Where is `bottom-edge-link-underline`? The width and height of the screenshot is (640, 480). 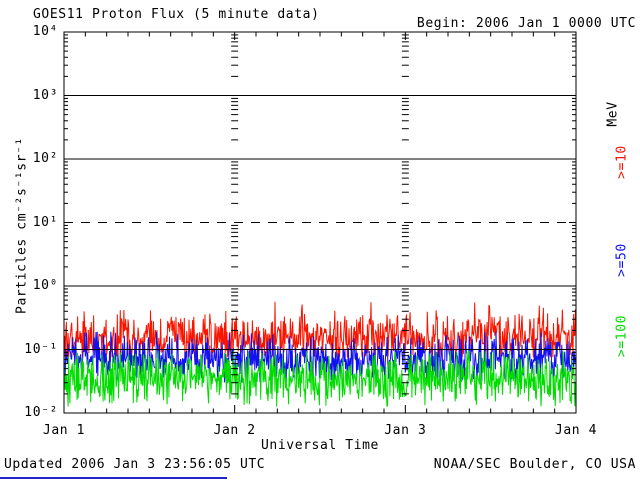 bottom-edge-link-underline is located at coordinates (113, 478).